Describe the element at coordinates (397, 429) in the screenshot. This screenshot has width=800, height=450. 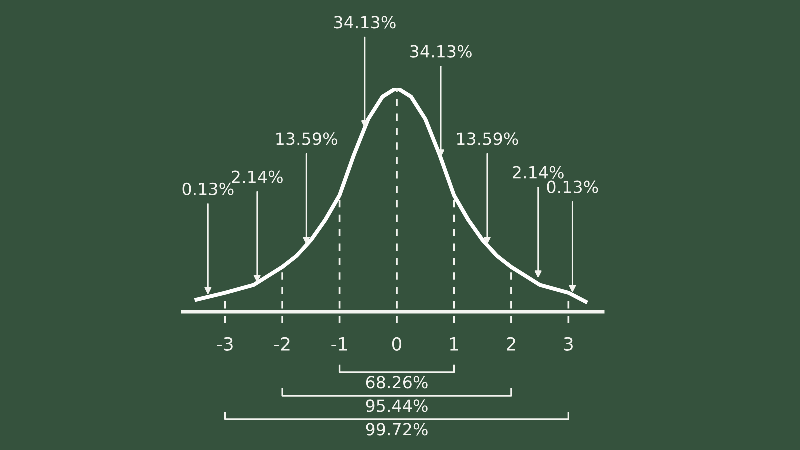
I see `text: 99.72%` at that location.